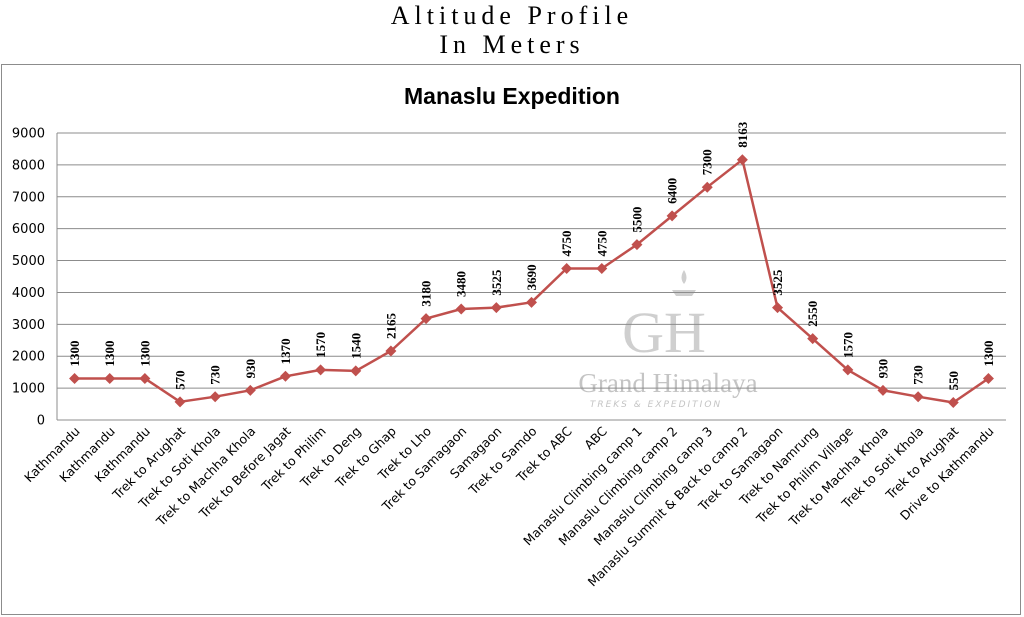 The image size is (1024, 617). What do you see at coordinates (636, 220) in the screenshot?
I see `data-label: 5500` at bounding box center [636, 220].